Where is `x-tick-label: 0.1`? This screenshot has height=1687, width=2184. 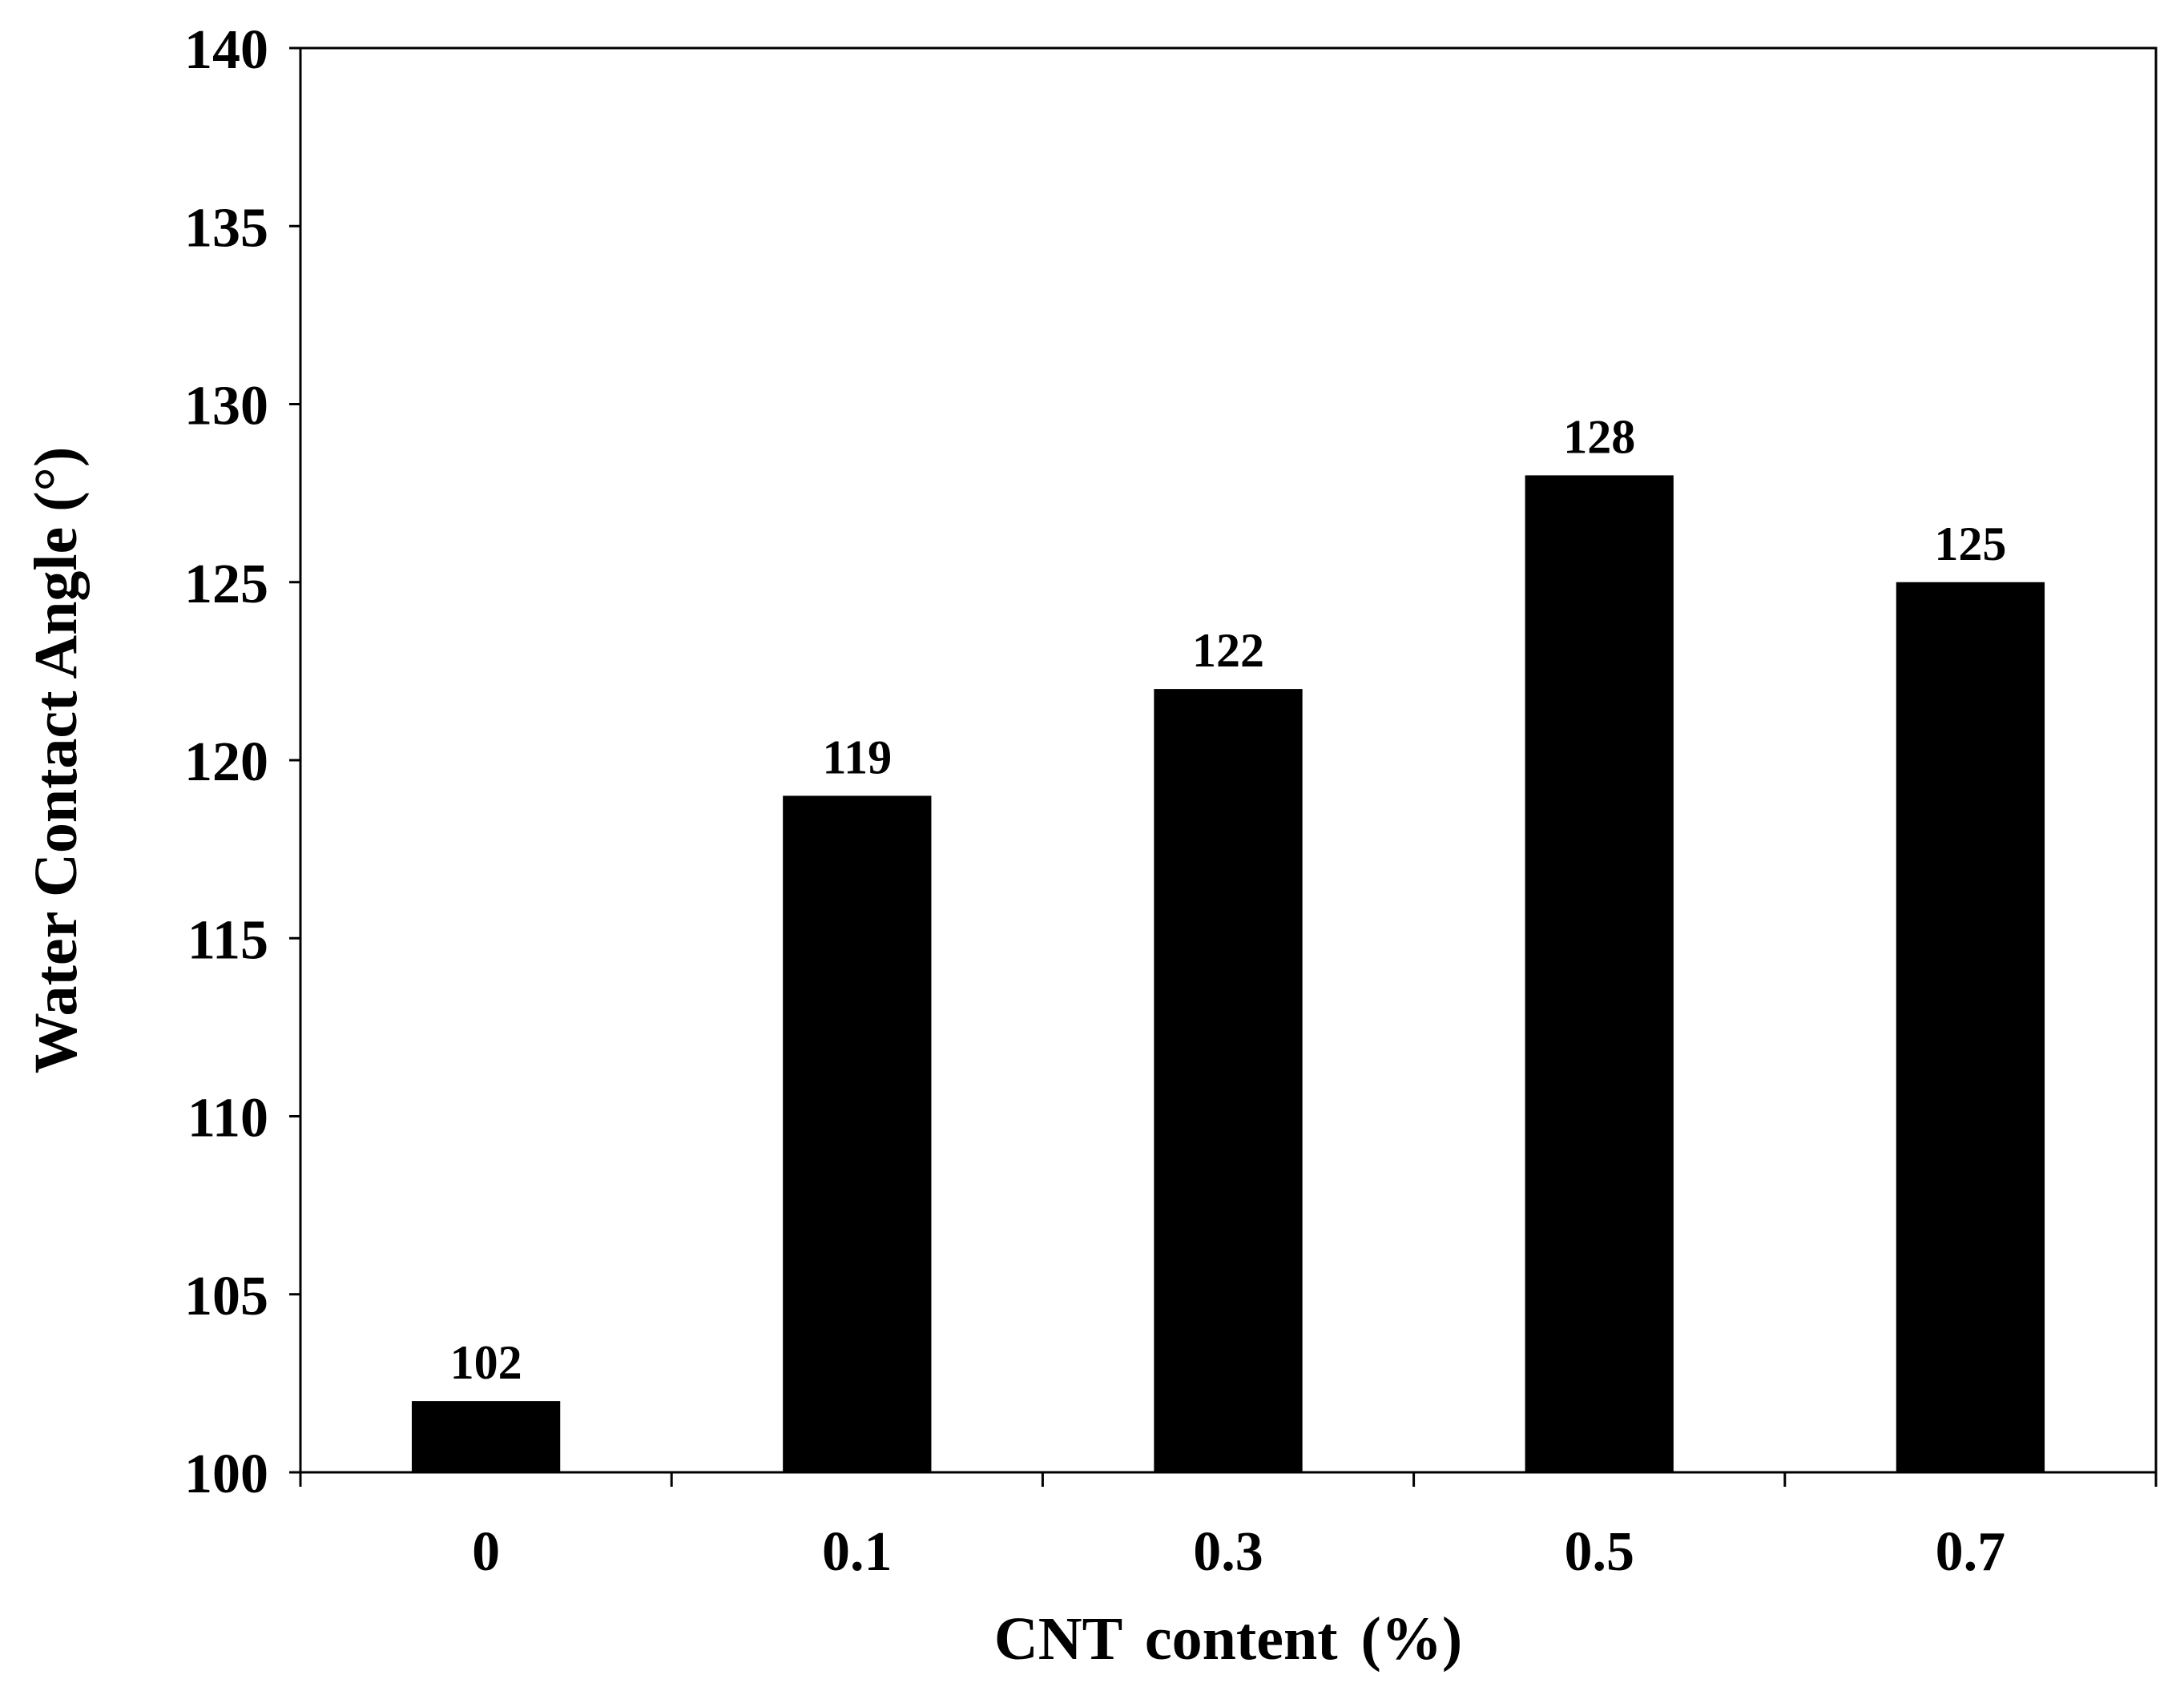
x-tick-label: 0.1 is located at coordinates (858, 1552).